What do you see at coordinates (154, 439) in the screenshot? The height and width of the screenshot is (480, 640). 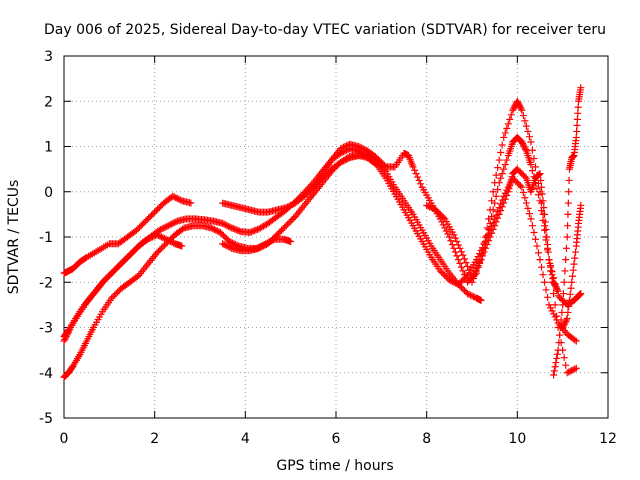 I see `x-tick-label: 2` at bounding box center [154, 439].